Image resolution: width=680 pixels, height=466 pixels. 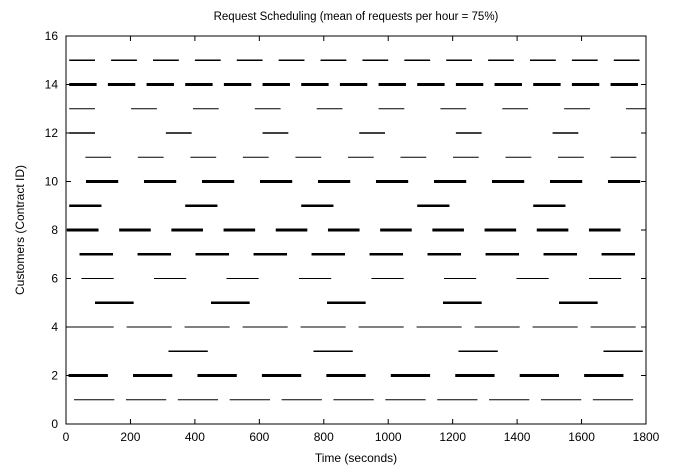 What do you see at coordinates (20, 230) in the screenshot?
I see `y-axis-label: Customers (Contract ID)` at bounding box center [20, 230].